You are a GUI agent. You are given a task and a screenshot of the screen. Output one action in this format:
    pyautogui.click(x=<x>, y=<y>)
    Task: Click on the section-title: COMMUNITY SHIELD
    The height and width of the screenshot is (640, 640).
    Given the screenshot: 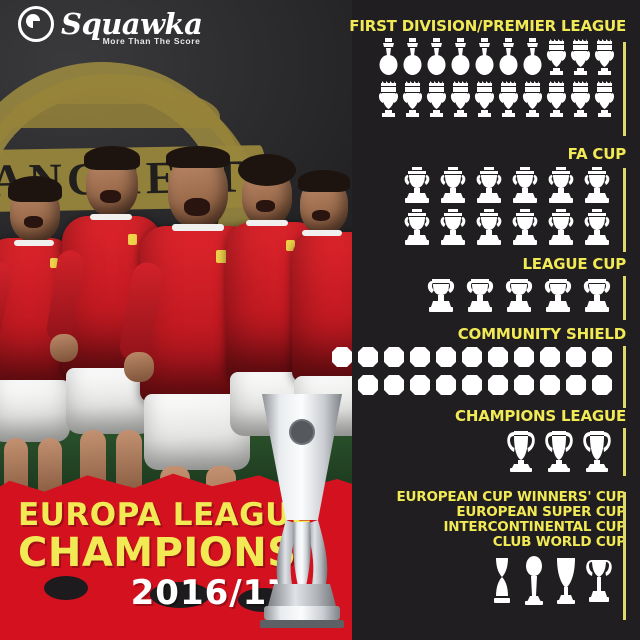 What is the action you would take?
    pyautogui.click(x=541, y=334)
    